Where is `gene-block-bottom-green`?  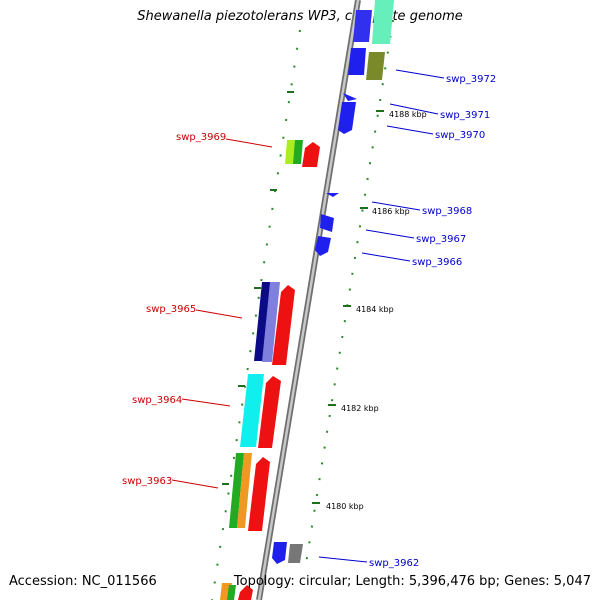 gene-block-bottom-green is located at coordinates (231, 592).